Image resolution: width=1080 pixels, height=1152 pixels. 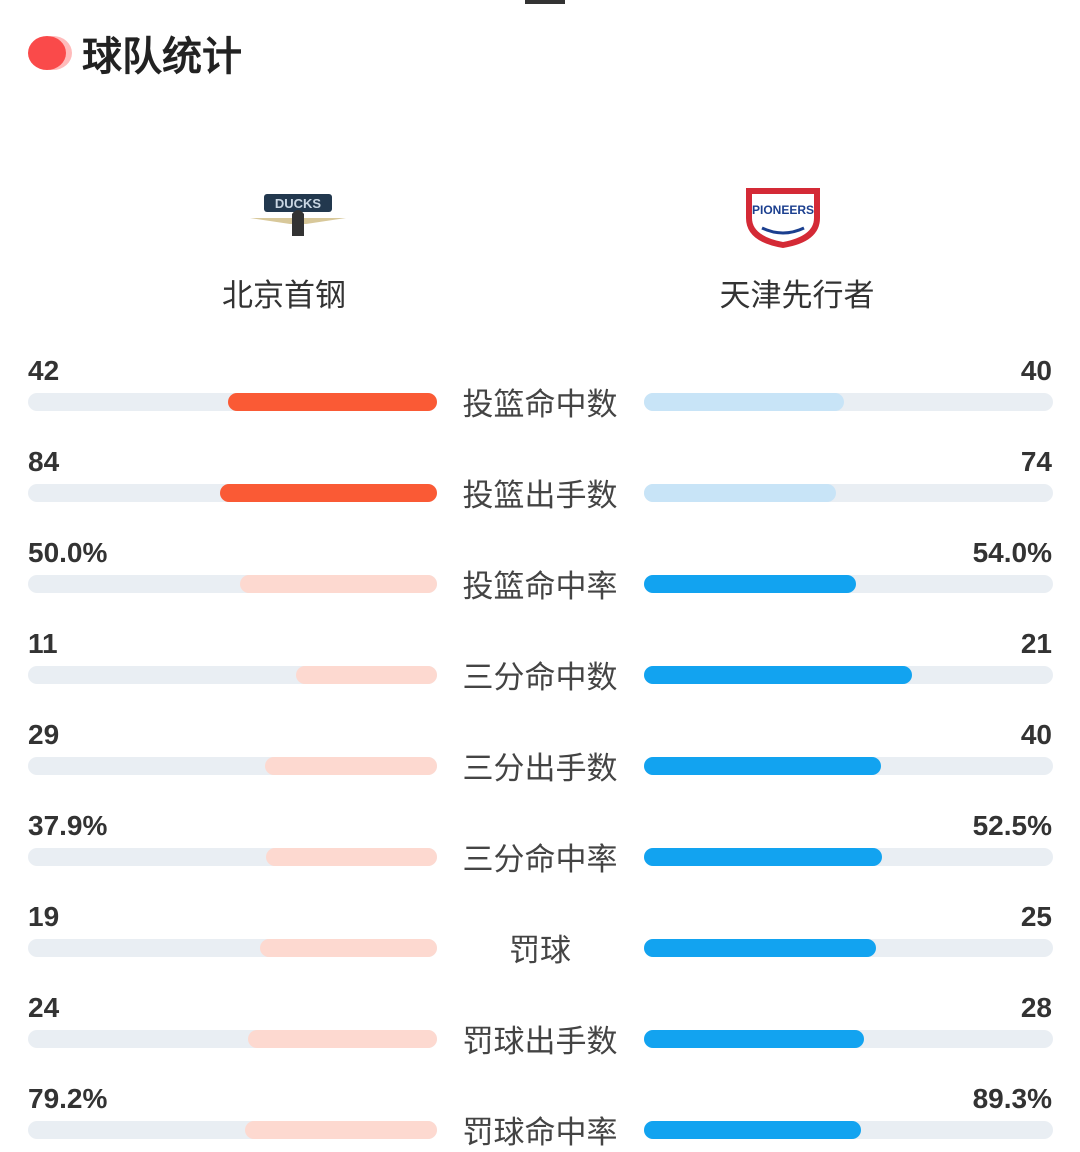 What do you see at coordinates (1012, 552) in the screenshot?
I see `right-value: 54.0%` at bounding box center [1012, 552].